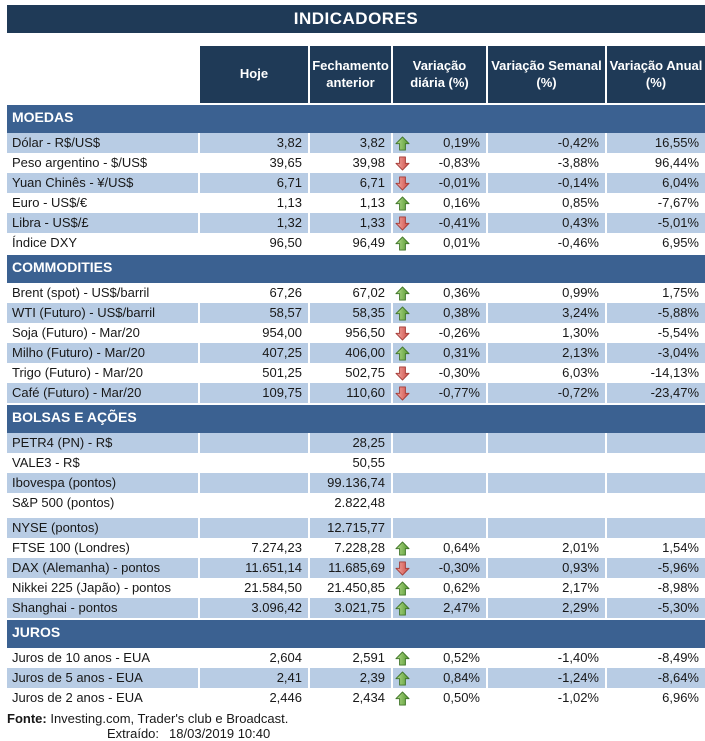 The image size is (705, 741). I want to click on row-label: S&P 500 (pontos), so click(103, 503).